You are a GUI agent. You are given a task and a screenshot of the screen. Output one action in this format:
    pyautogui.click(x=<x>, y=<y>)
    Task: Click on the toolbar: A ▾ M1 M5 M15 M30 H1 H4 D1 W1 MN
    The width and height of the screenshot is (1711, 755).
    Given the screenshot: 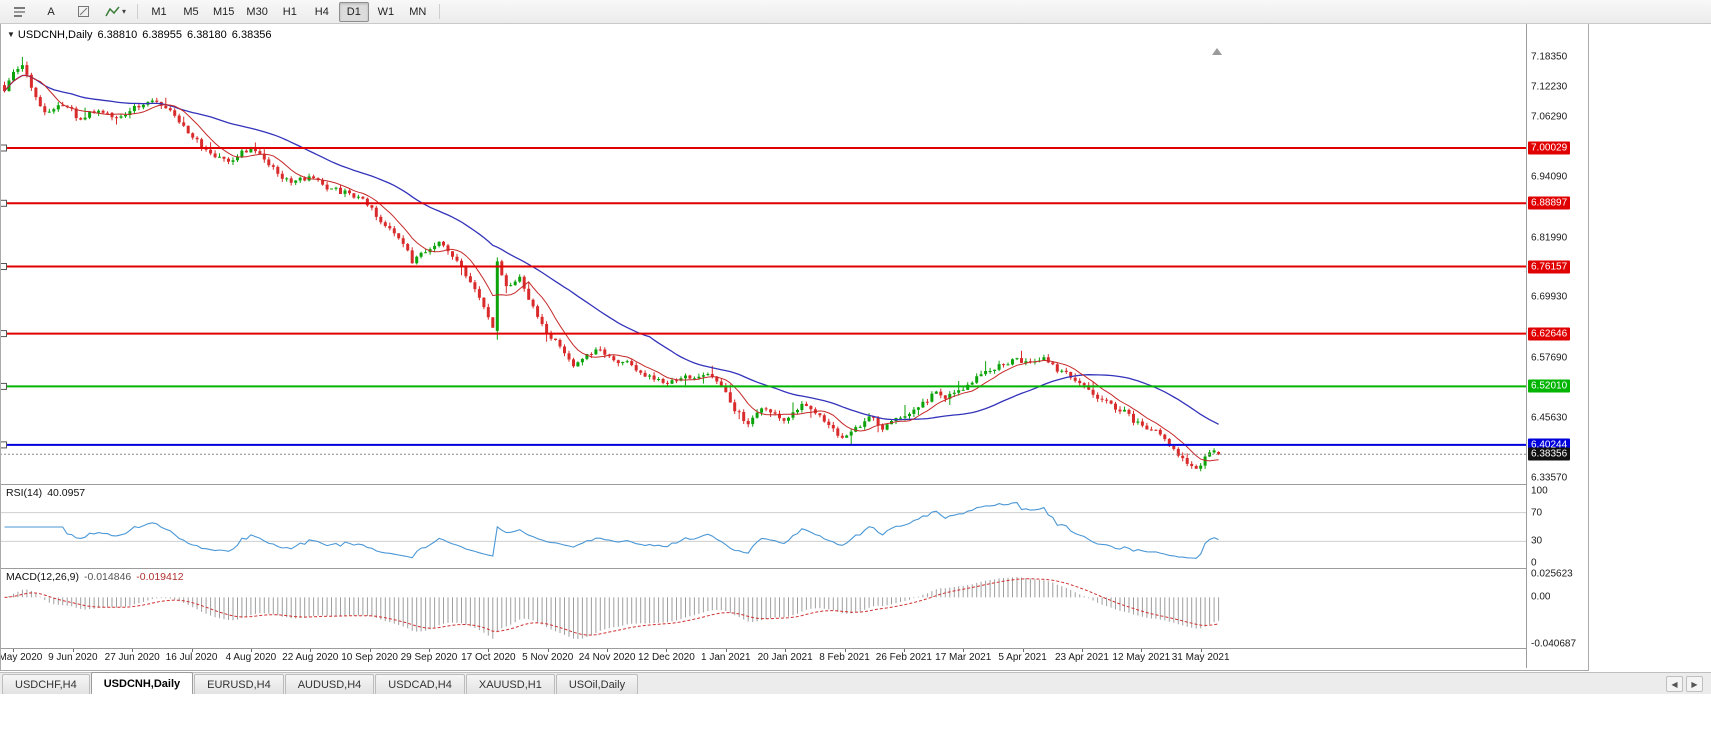 What is the action you would take?
    pyautogui.click(x=855, y=12)
    